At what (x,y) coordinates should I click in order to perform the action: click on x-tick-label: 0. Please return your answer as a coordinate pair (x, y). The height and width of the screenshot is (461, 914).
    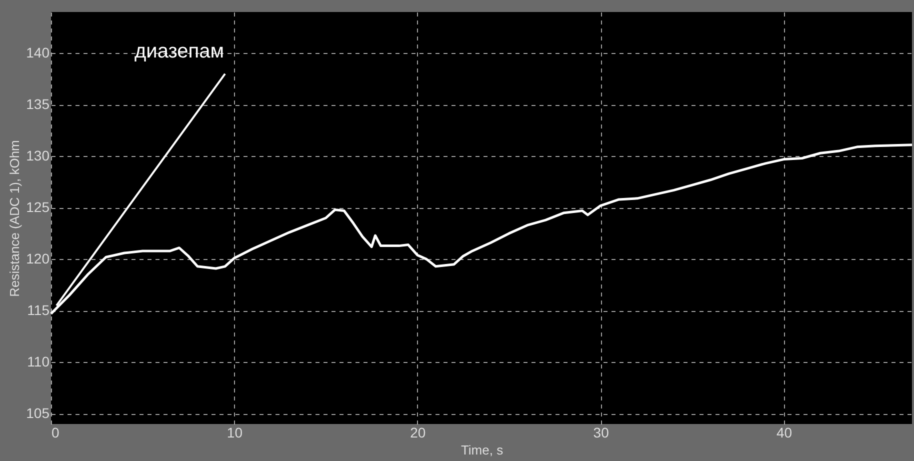
    Looking at the image, I should click on (56, 432).